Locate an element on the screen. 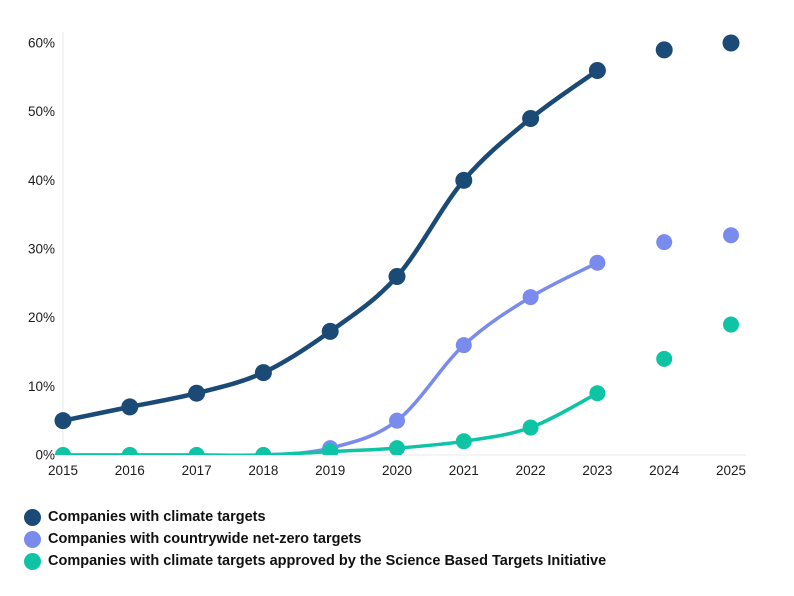  x-axis-tick-label: 2024 is located at coordinates (664, 470).